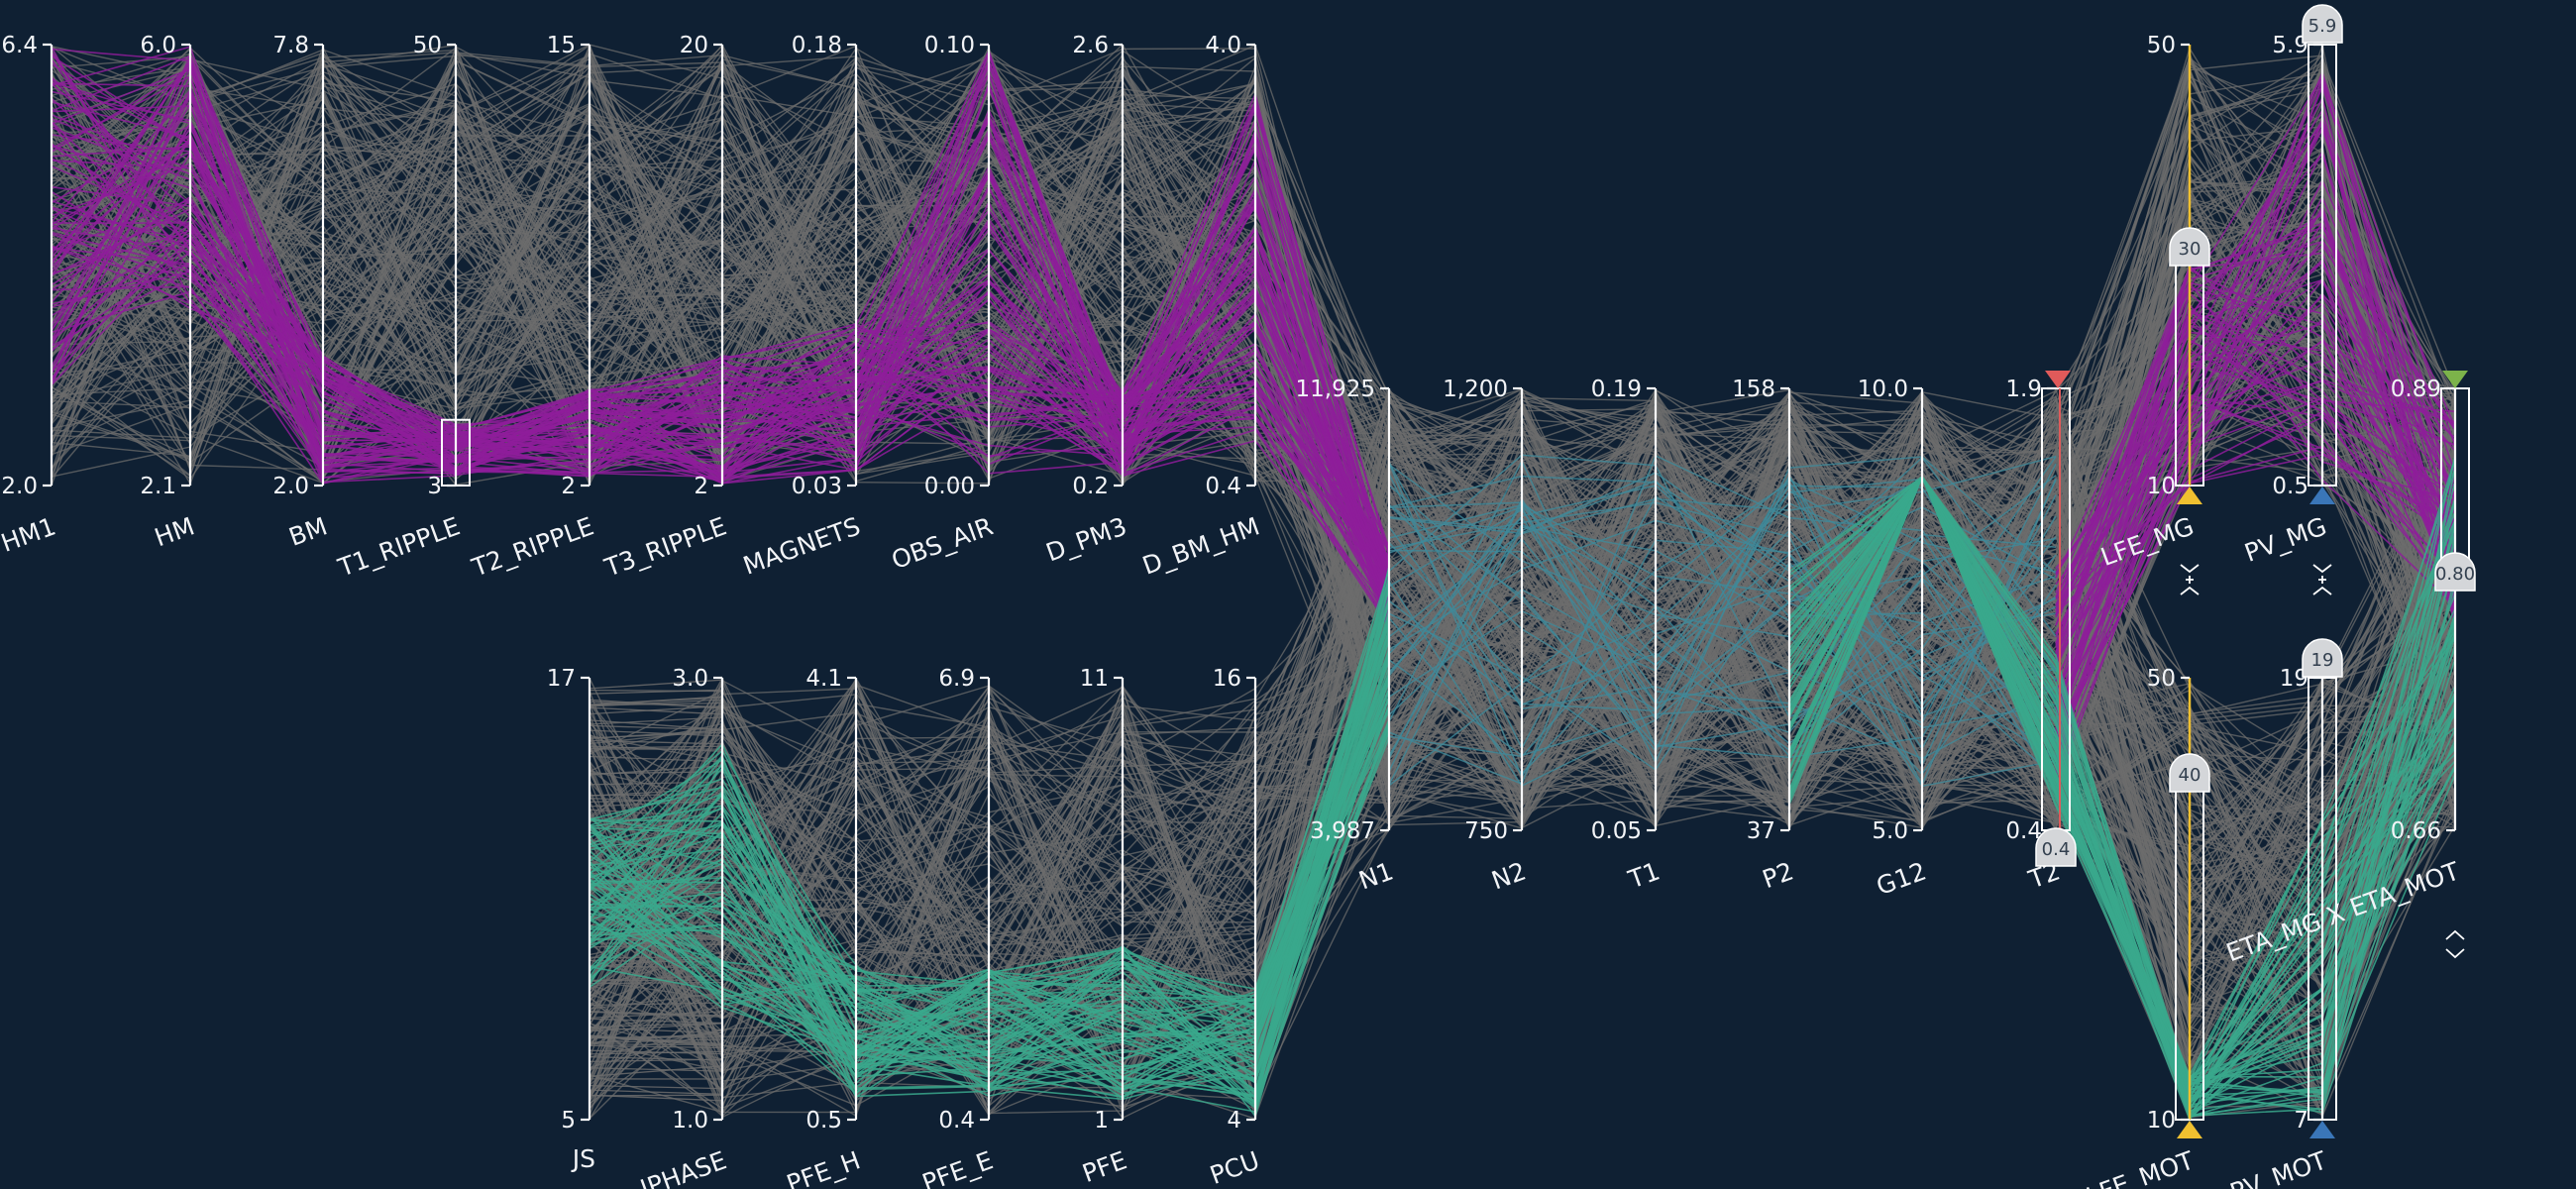  Describe the element at coordinates (30, 535) in the screenshot. I see `axis-label: HM1` at that location.